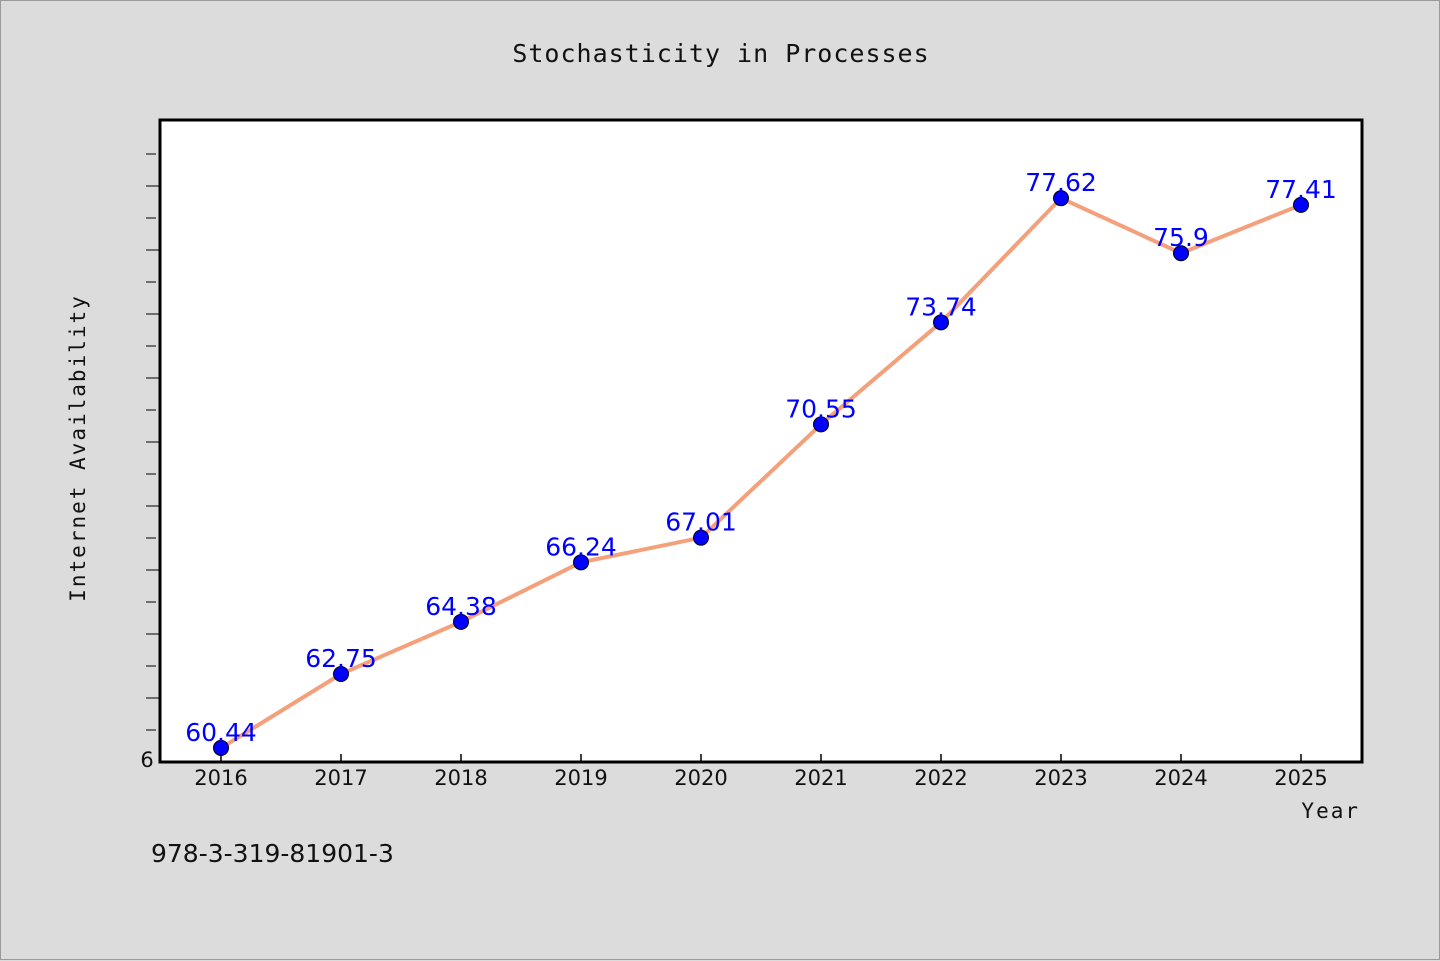 This screenshot has width=1440, height=961. Describe the element at coordinates (220, 778) in the screenshot. I see `x-tick-label: 2016` at that location.